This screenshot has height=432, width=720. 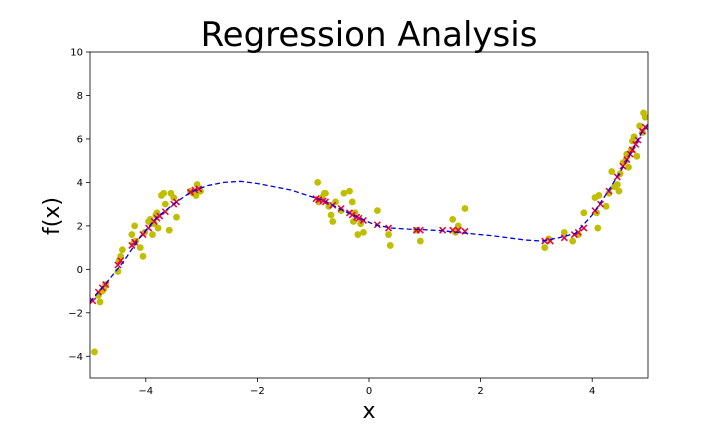 I want to click on y-tick-label: 0, so click(x=80, y=270).